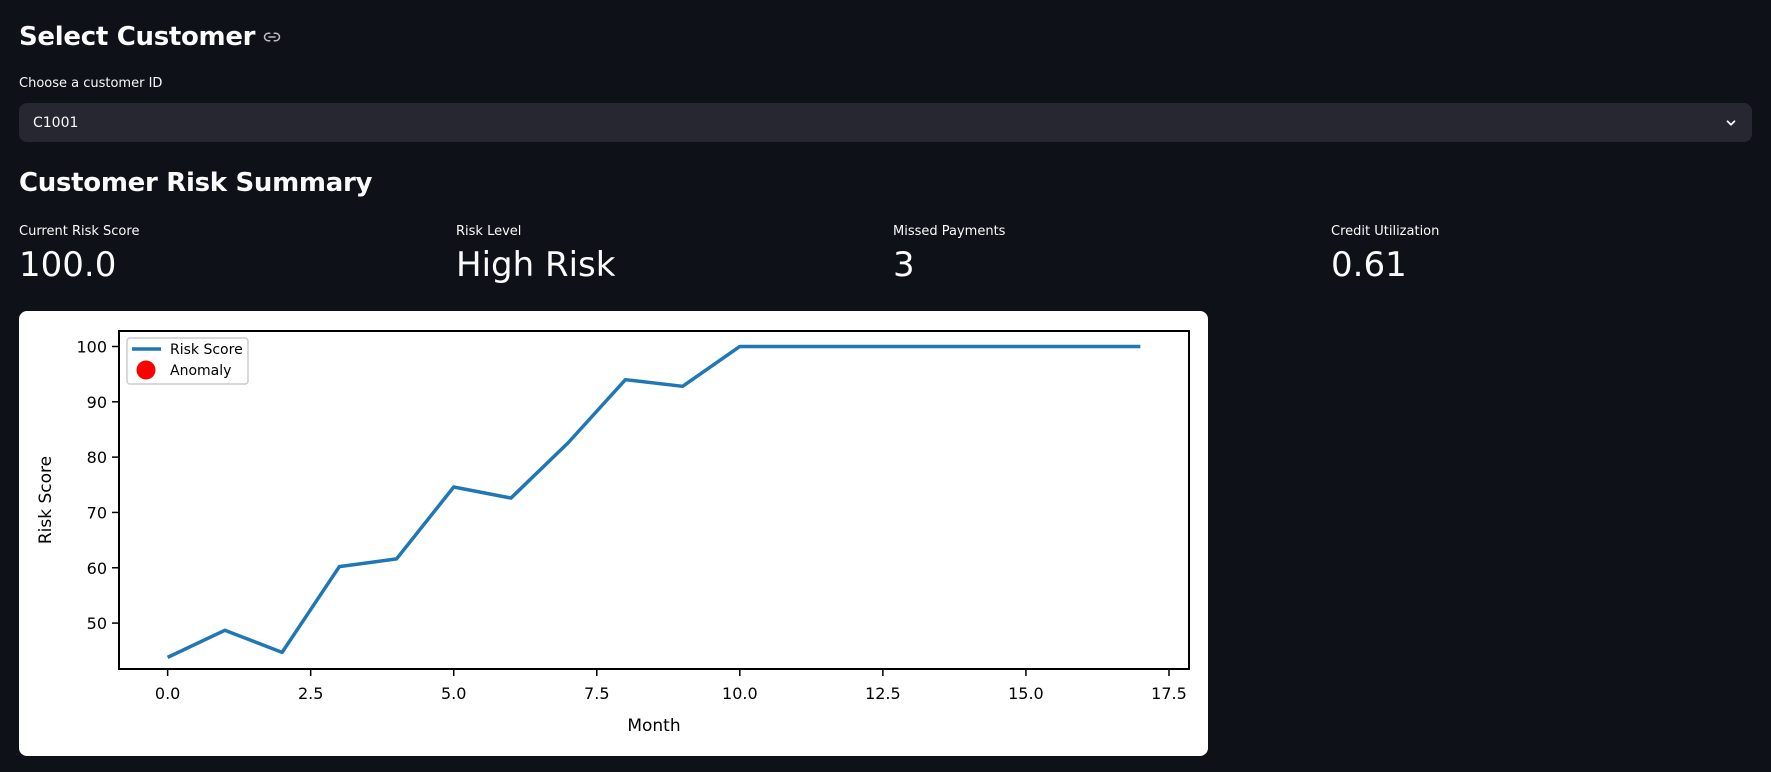  I want to click on metric-missed-payments: Missed Payments 3, so click(949, 254).